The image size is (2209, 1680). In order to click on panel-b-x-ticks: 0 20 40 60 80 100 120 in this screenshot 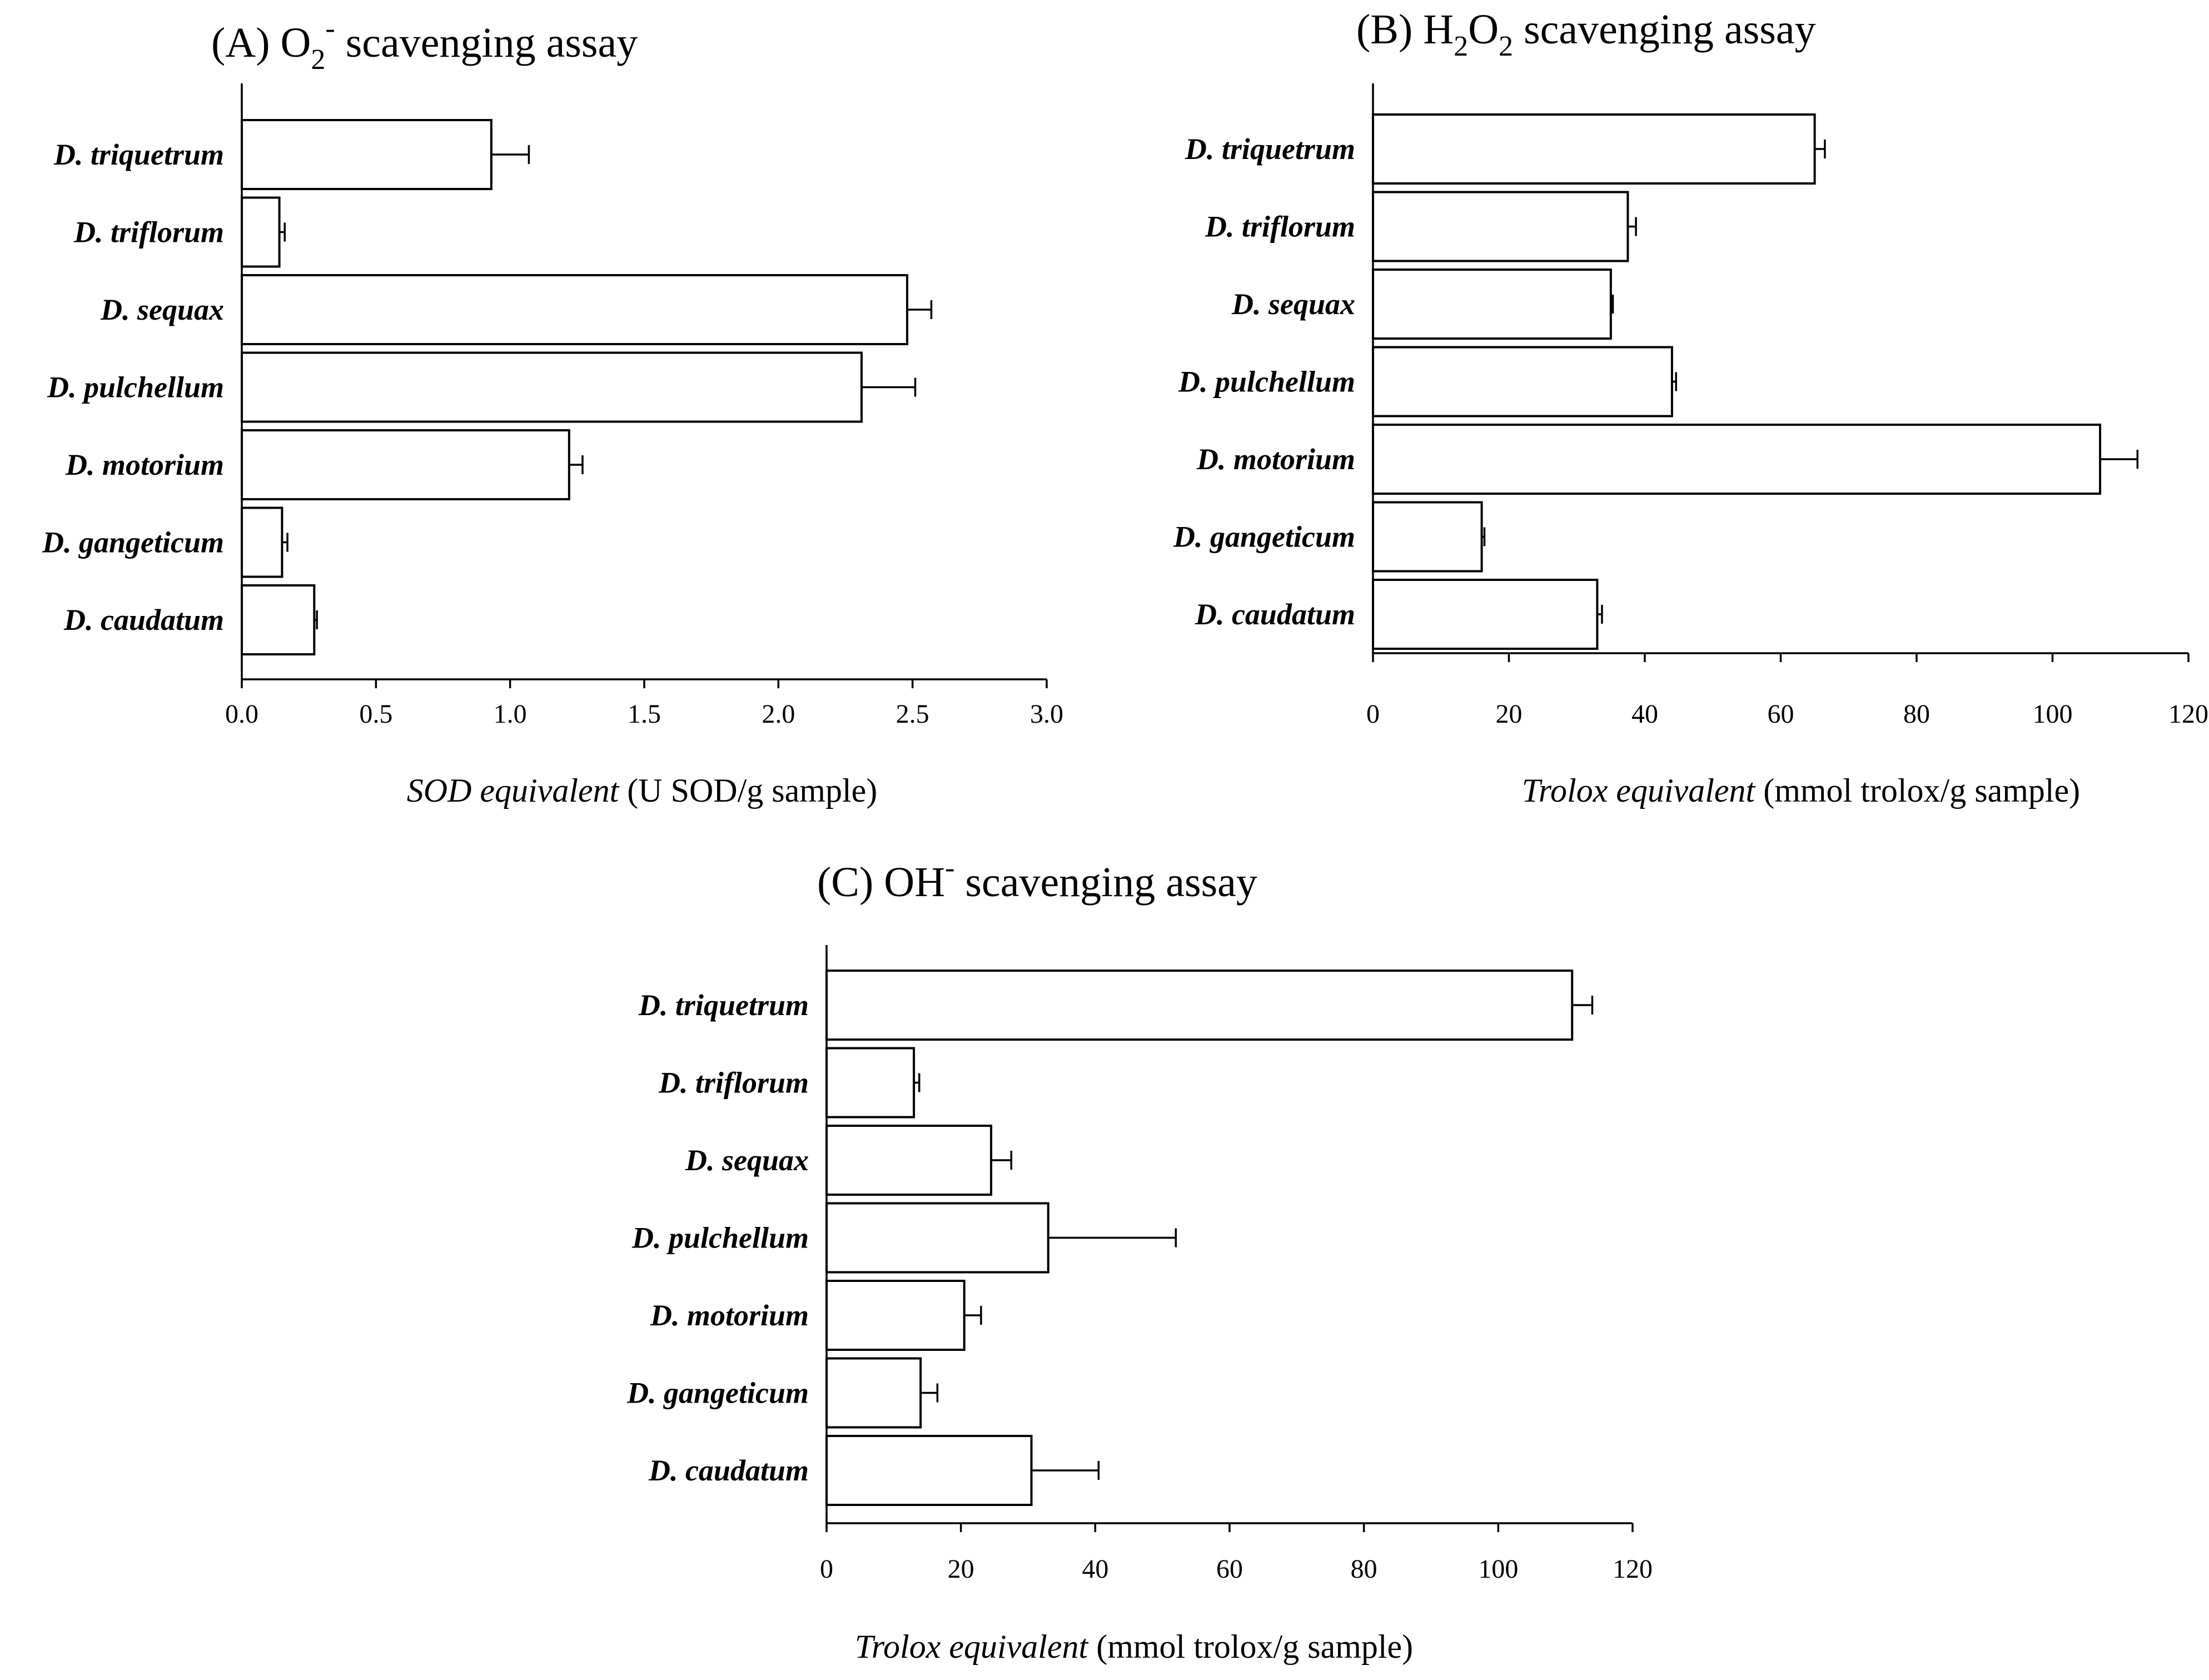, I will do `click(1787, 691)`.